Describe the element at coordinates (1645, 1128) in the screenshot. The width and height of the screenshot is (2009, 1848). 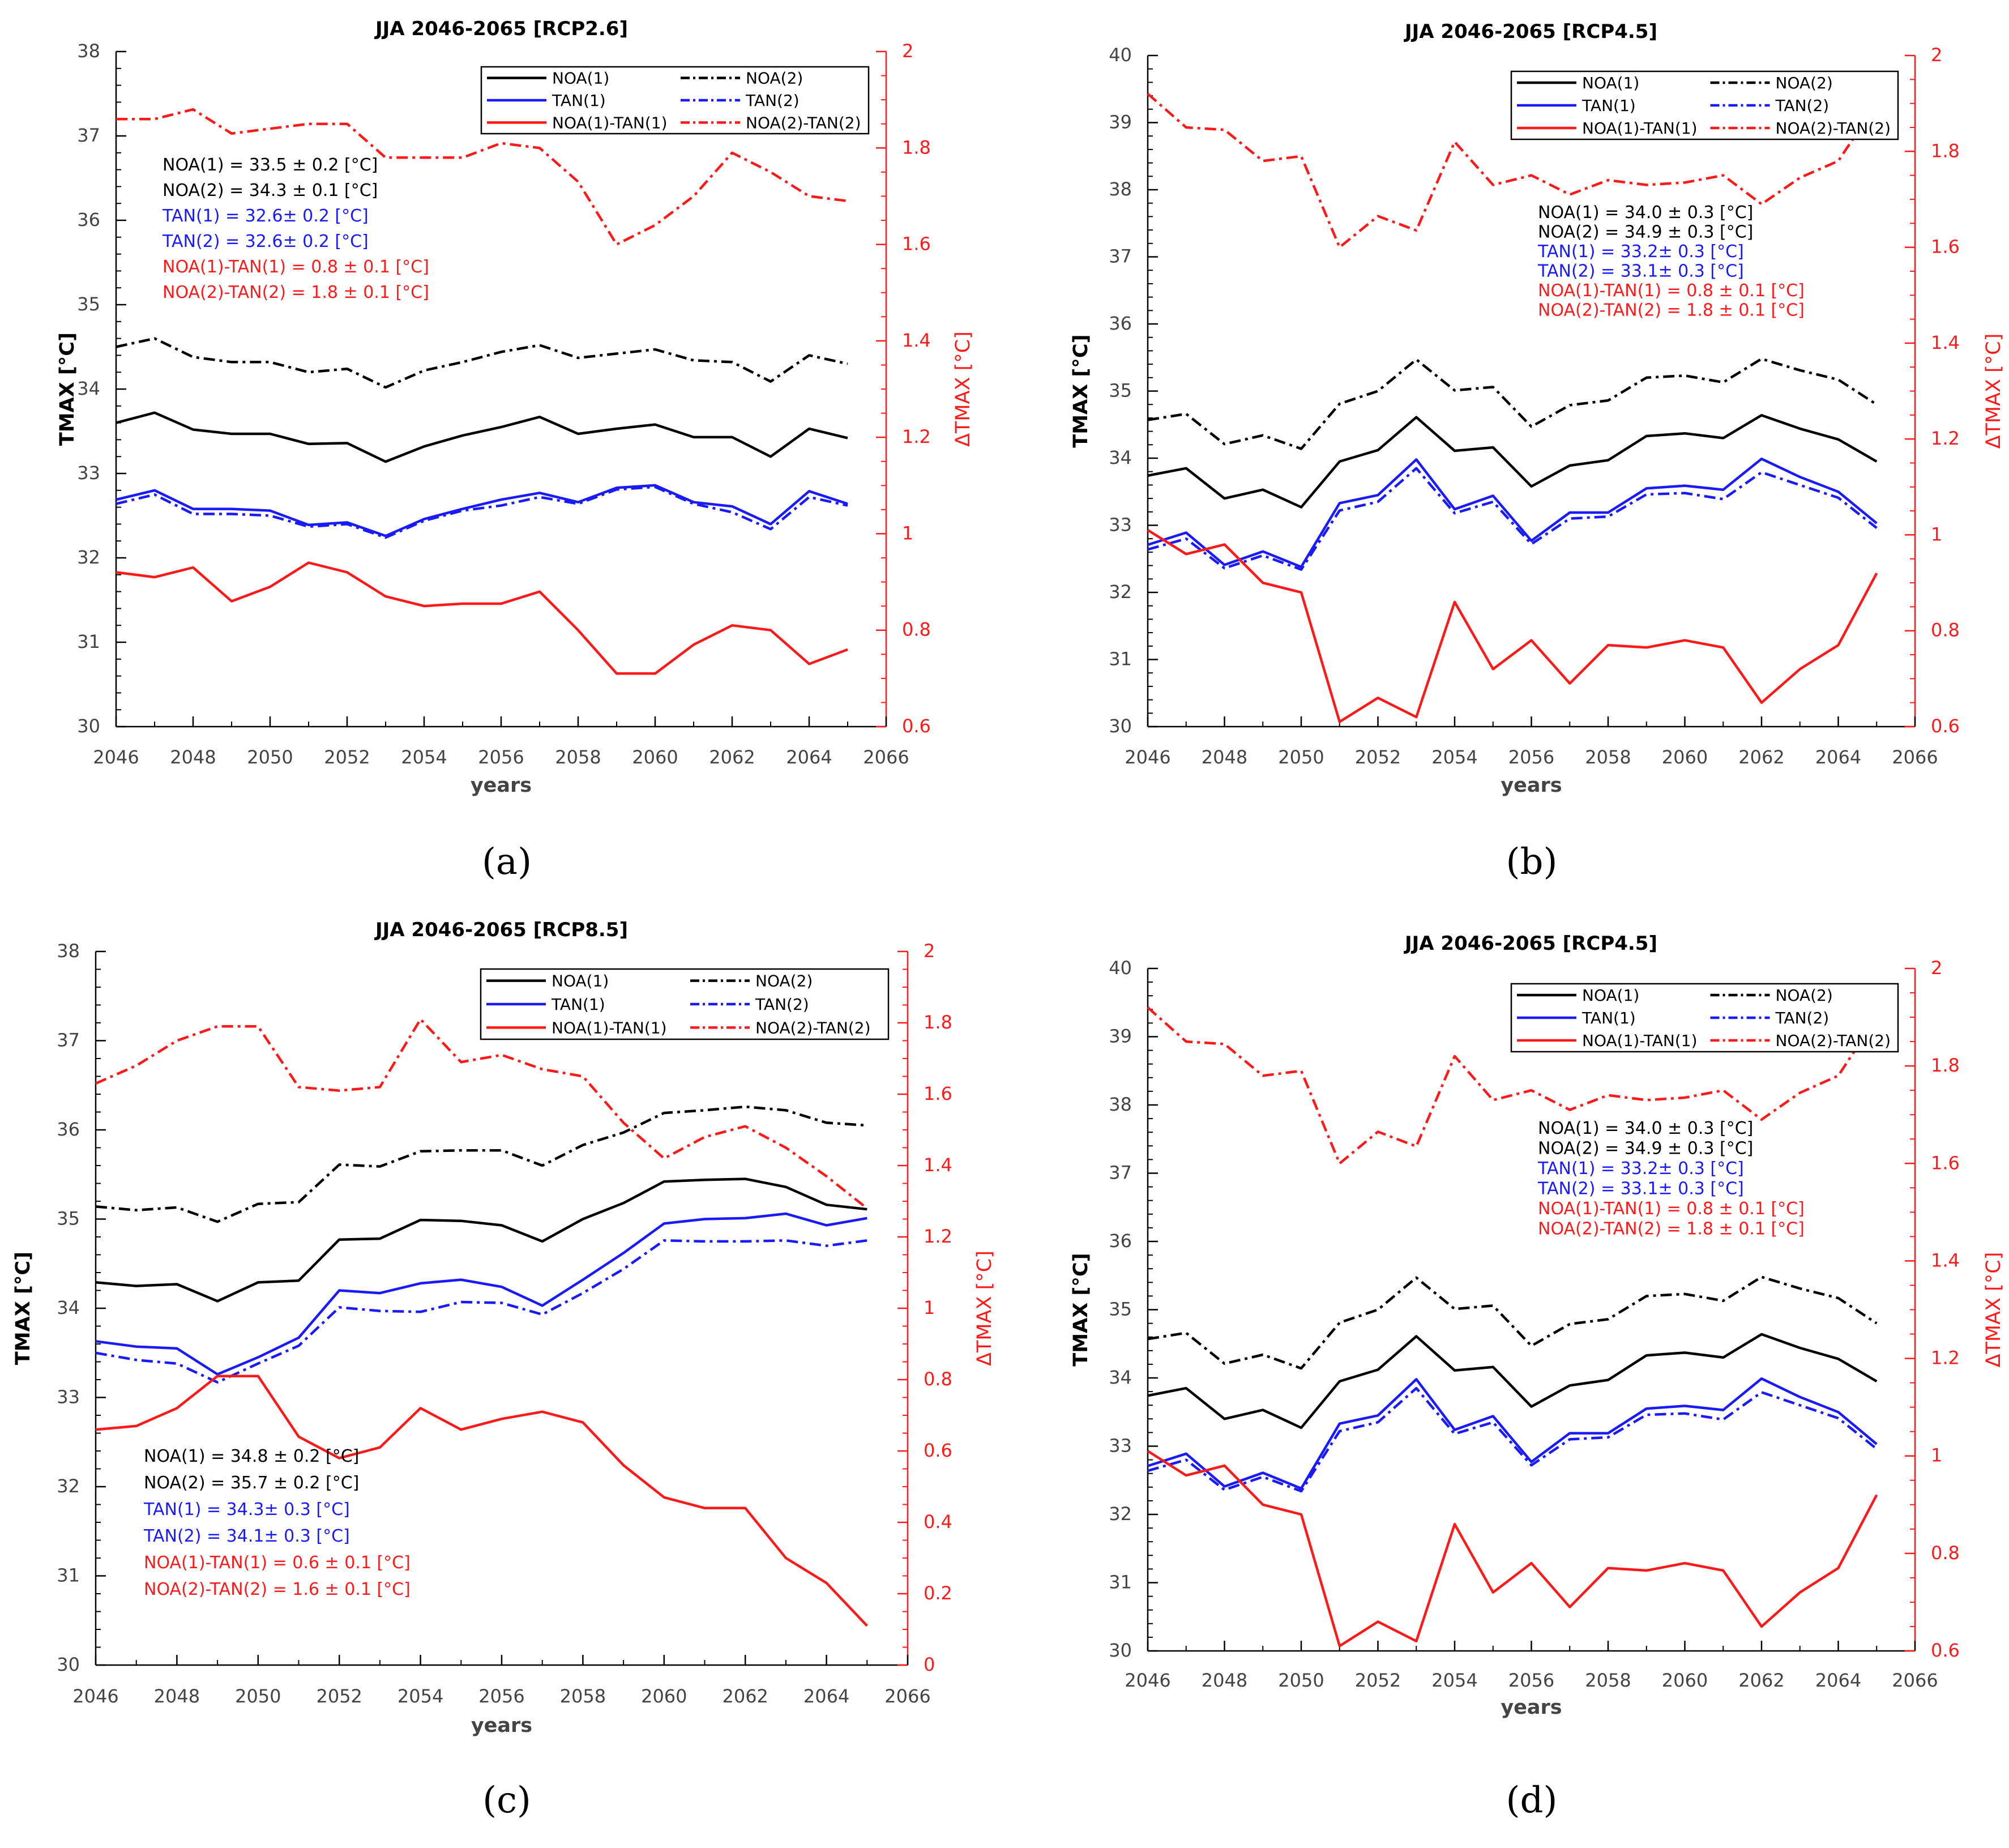
I see `stats-annotation: NOA(1) = 34.0 ± 0.3 [°C]` at that location.